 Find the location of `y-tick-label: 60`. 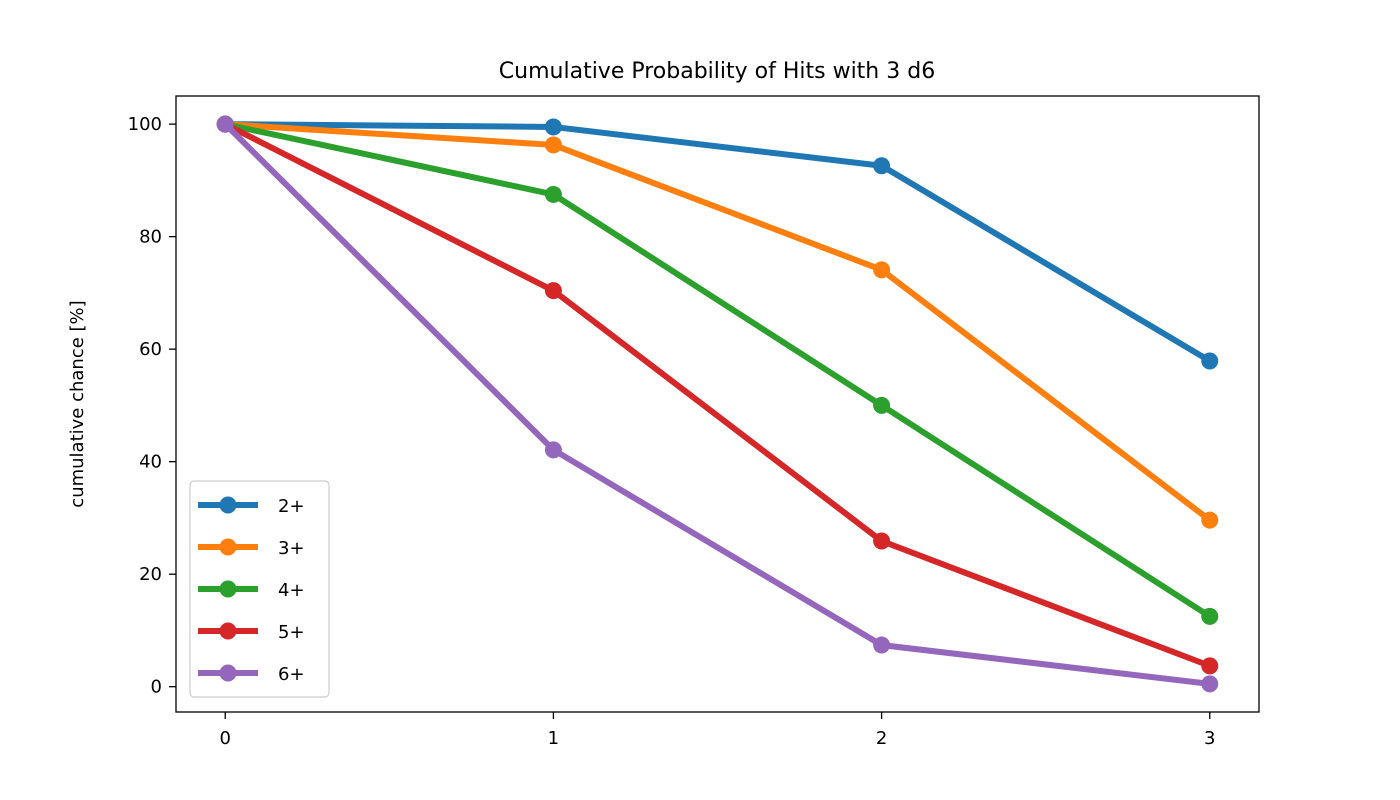

y-tick-label: 60 is located at coordinates (150, 349).